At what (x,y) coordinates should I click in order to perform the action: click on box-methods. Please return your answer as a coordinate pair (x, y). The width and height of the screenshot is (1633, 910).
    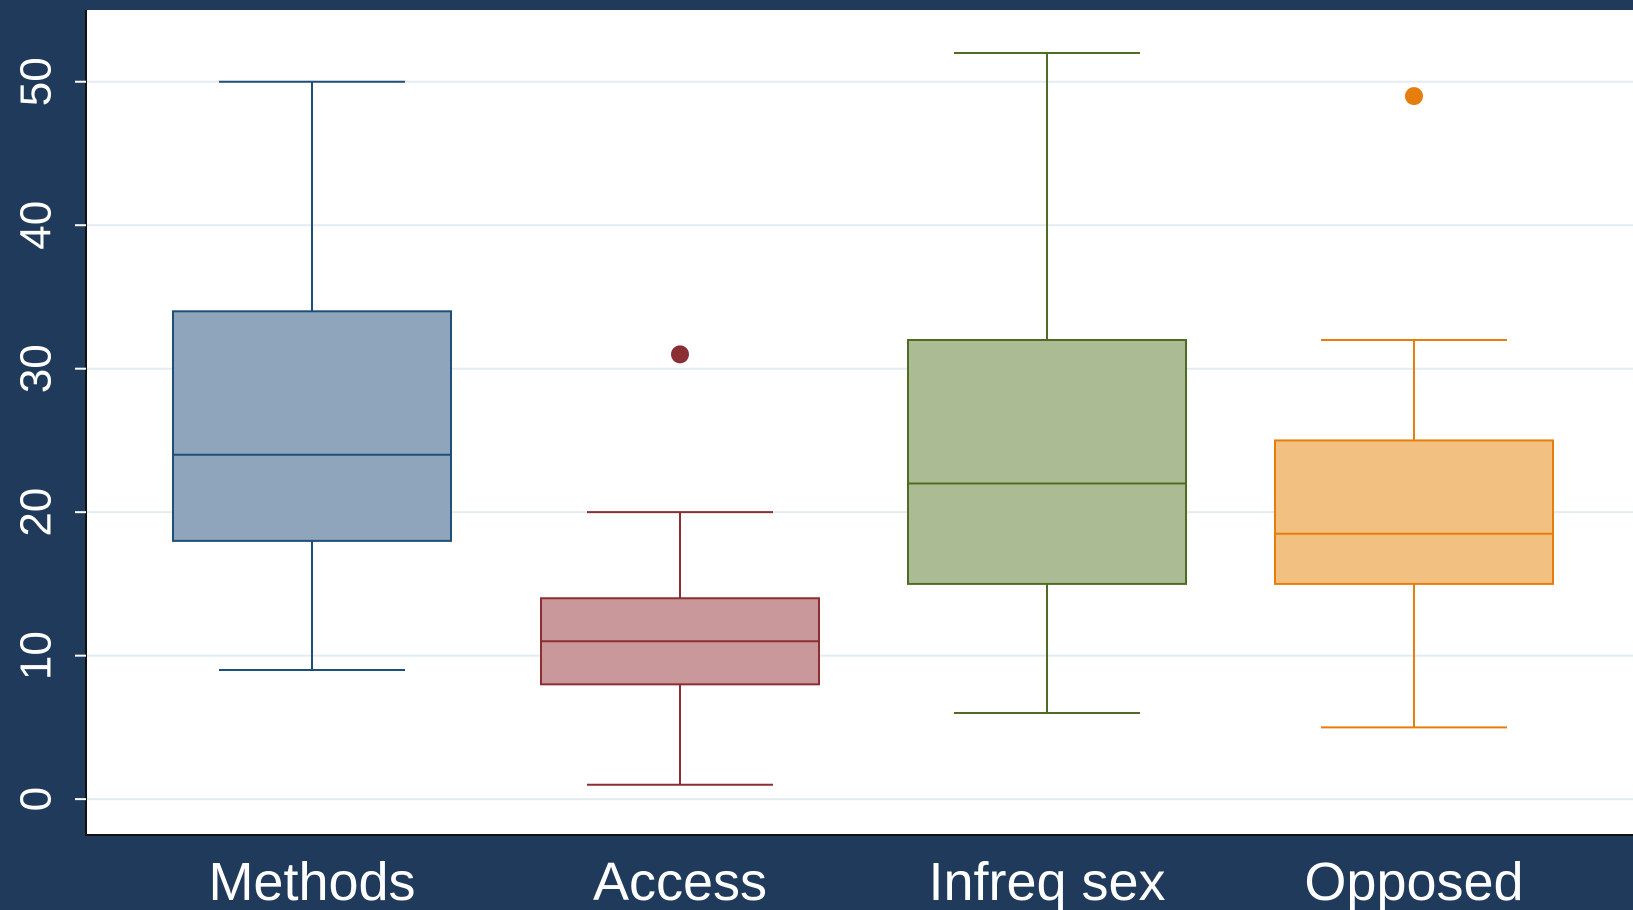
    Looking at the image, I should click on (312, 375).